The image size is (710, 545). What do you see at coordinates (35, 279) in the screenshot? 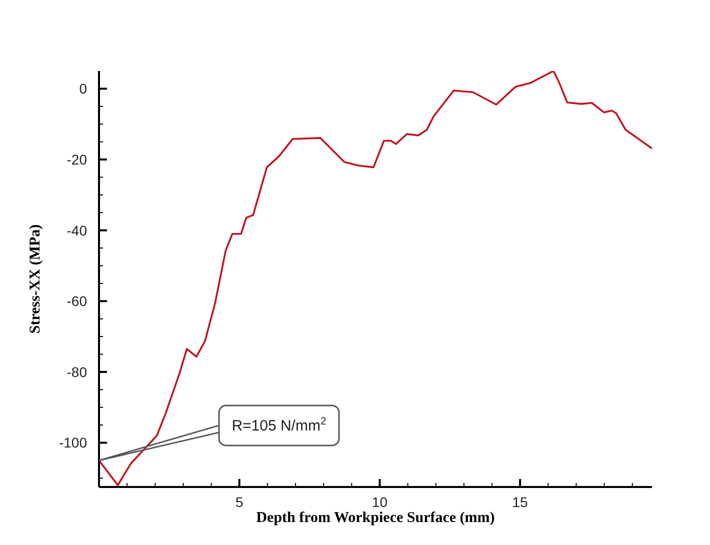
I see `y-axis-title: Stress-XX (MPa)` at bounding box center [35, 279].